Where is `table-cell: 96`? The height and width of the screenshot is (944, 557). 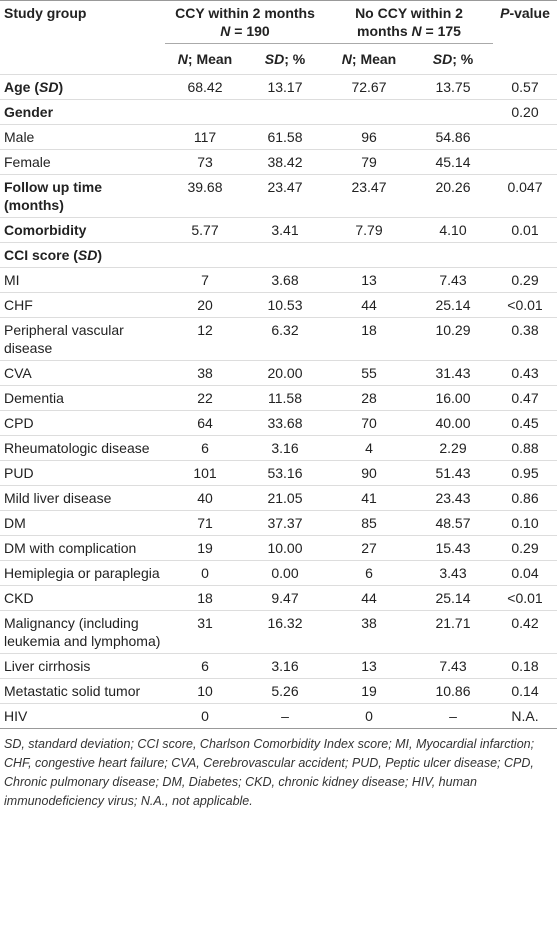 table-cell: 96 is located at coordinates (369, 137).